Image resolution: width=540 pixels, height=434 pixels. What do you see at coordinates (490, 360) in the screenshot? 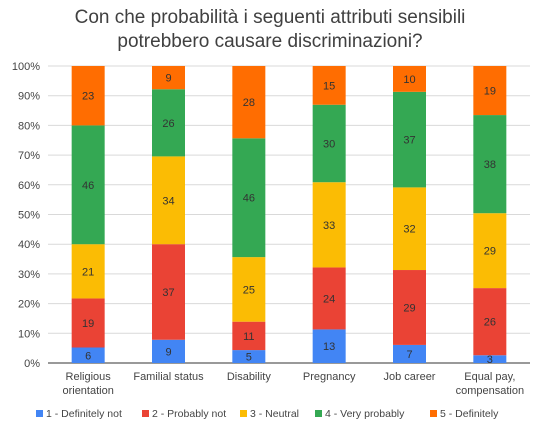
I see `data-label: 3` at bounding box center [490, 360].